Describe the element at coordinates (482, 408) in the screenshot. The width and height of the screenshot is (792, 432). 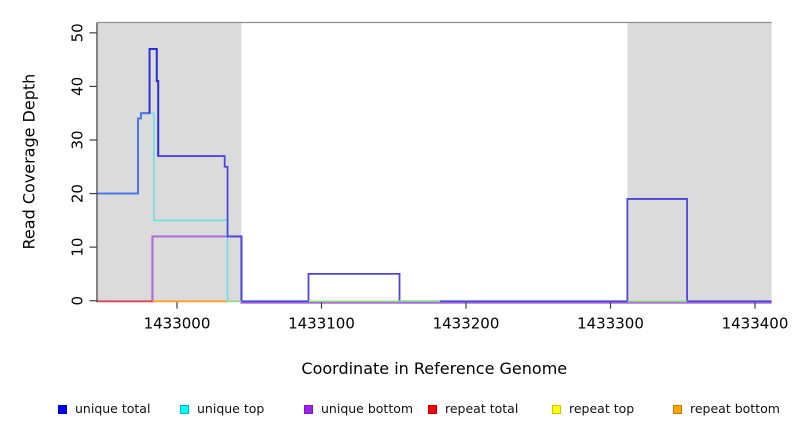
I see `legend-label-repeat-total: repeat total` at that location.